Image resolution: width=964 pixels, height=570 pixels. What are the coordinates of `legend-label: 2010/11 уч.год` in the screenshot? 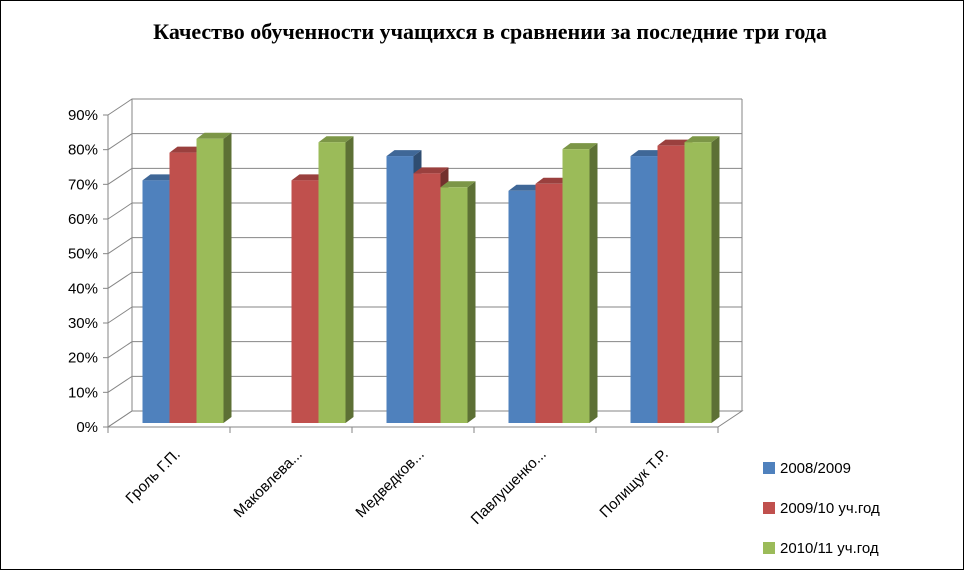 It's located at (829, 548).